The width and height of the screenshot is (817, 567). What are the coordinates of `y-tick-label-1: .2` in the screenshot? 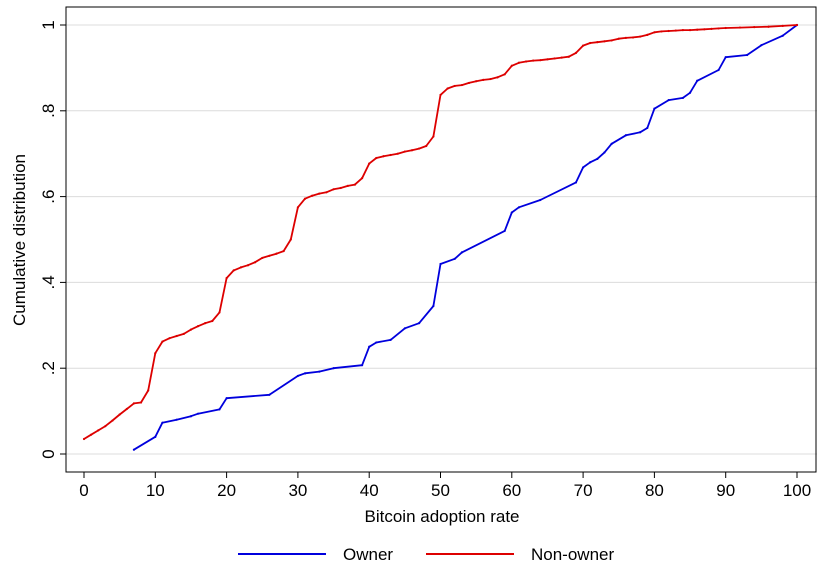 It's located at (48, 368).